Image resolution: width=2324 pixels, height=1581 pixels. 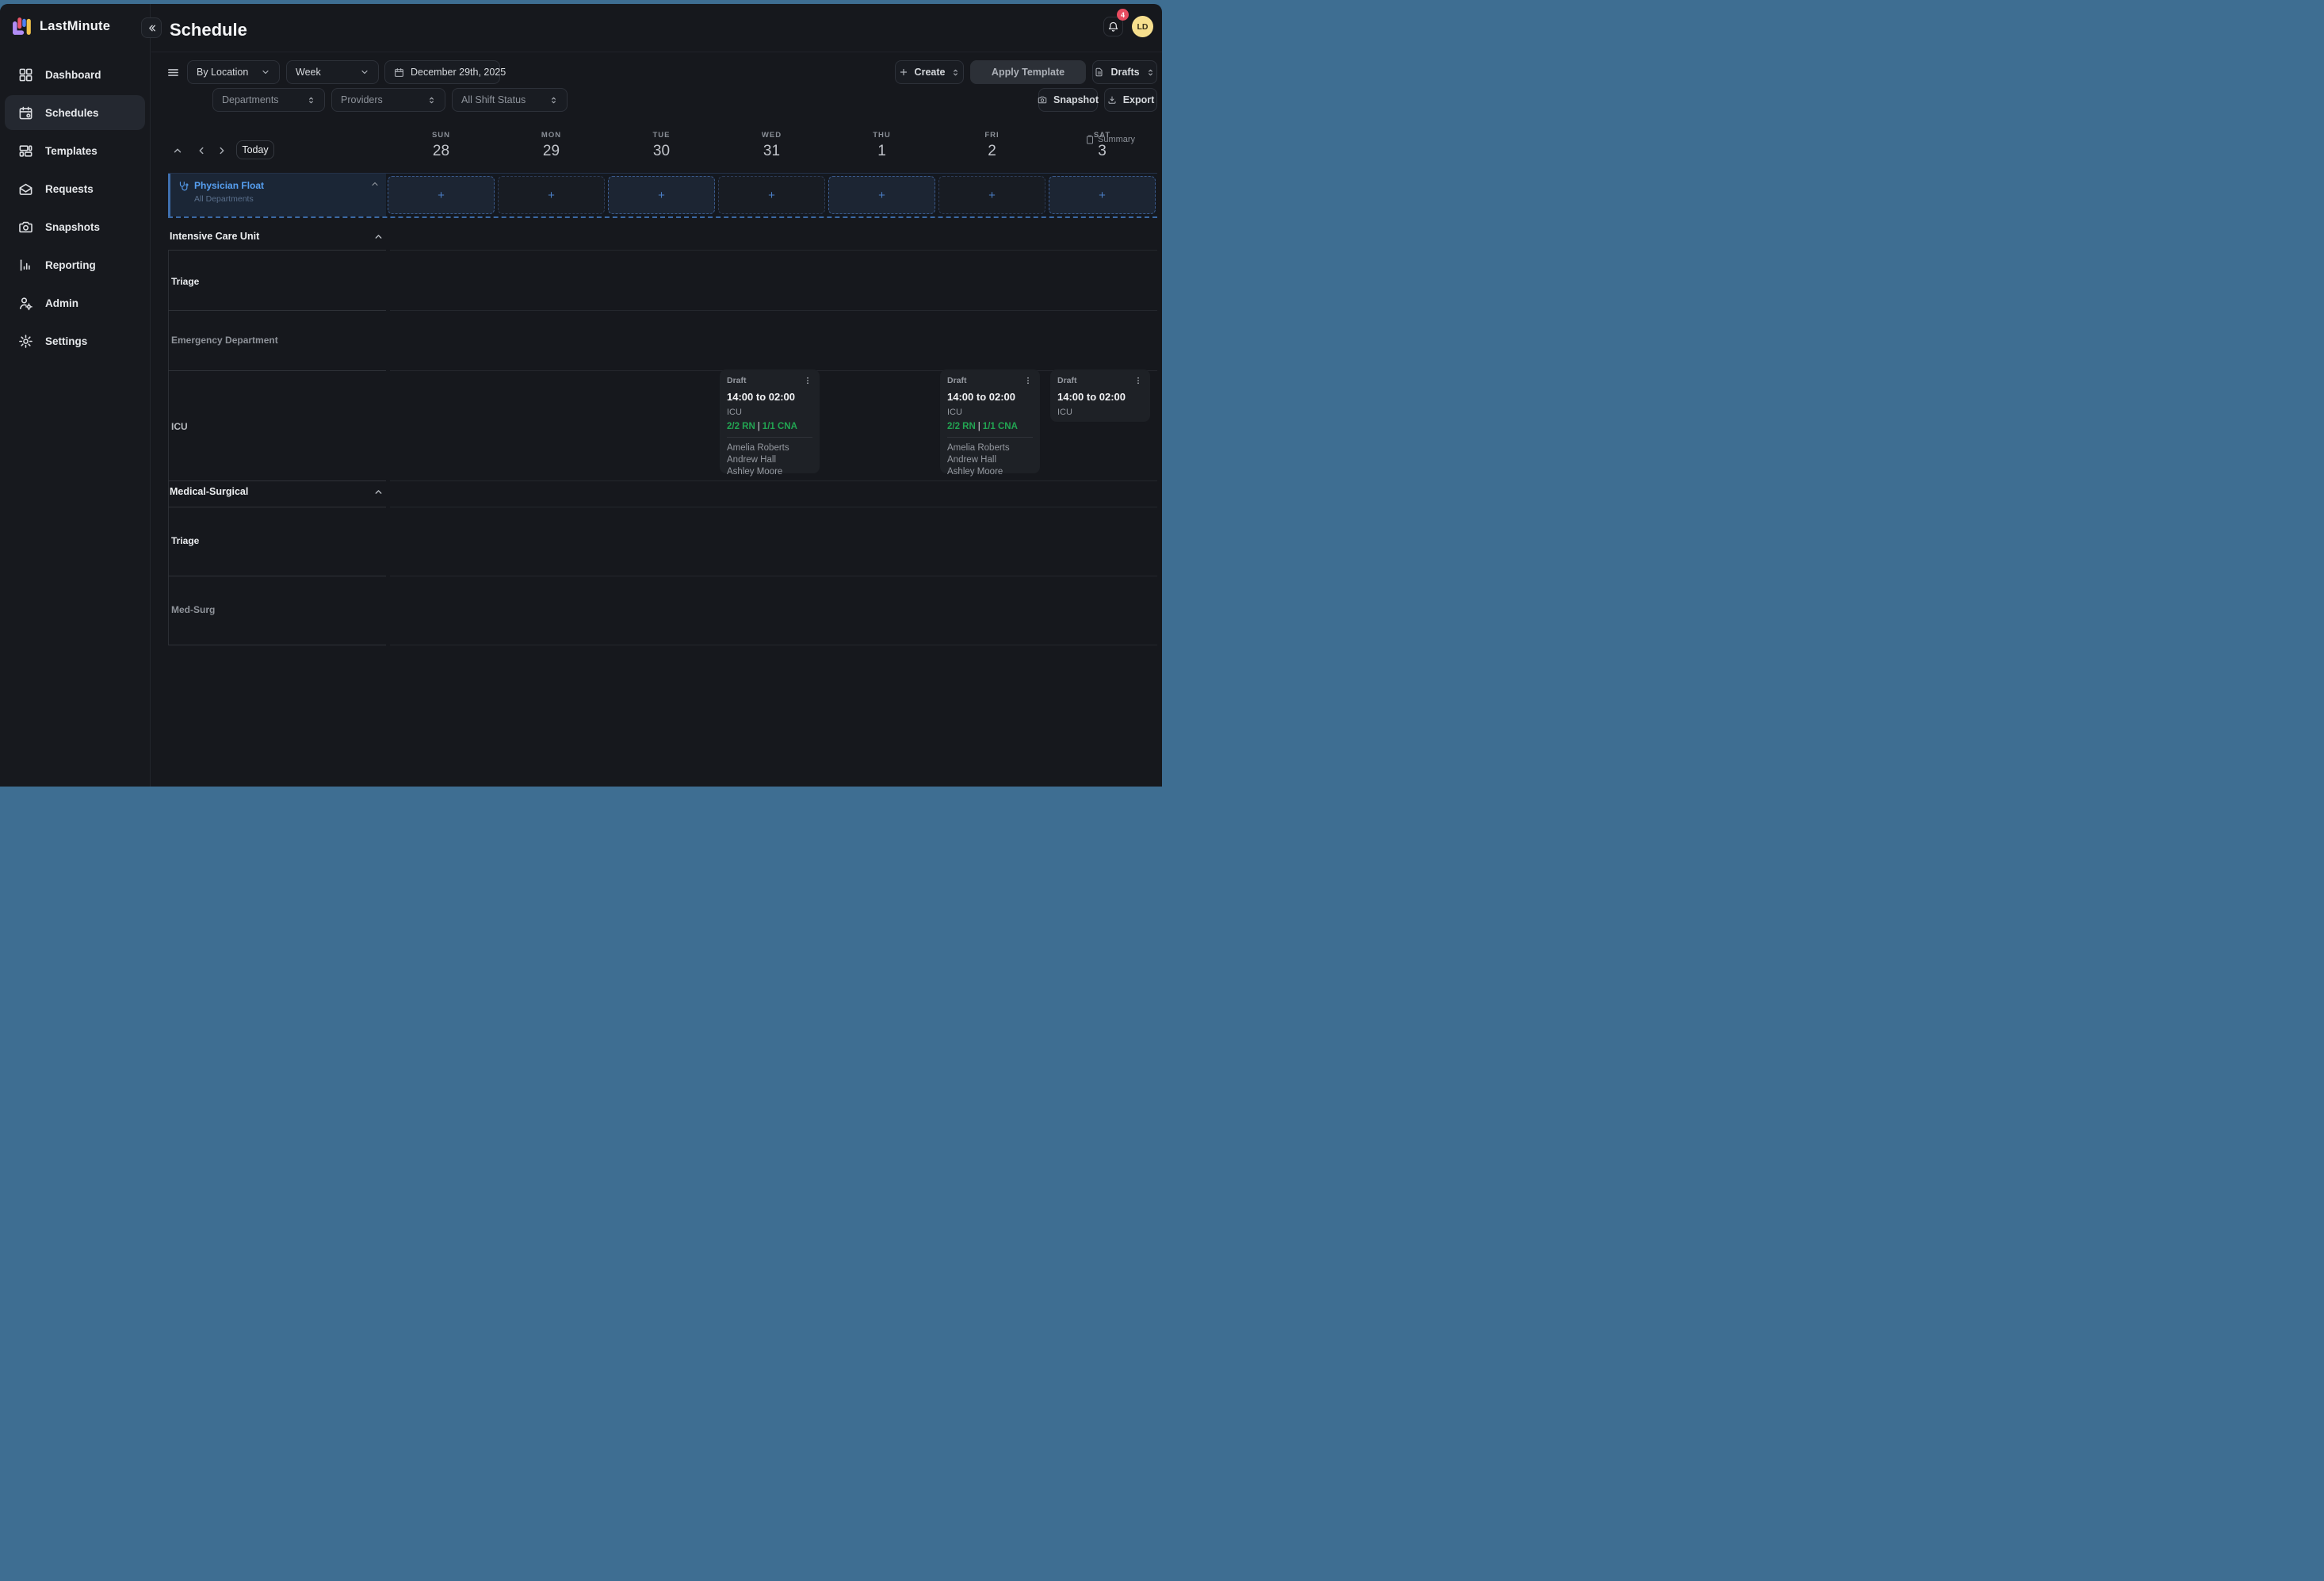 What do you see at coordinates (755, 471) in the screenshot?
I see `provider-name: Ashley Moore` at bounding box center [755, 471].